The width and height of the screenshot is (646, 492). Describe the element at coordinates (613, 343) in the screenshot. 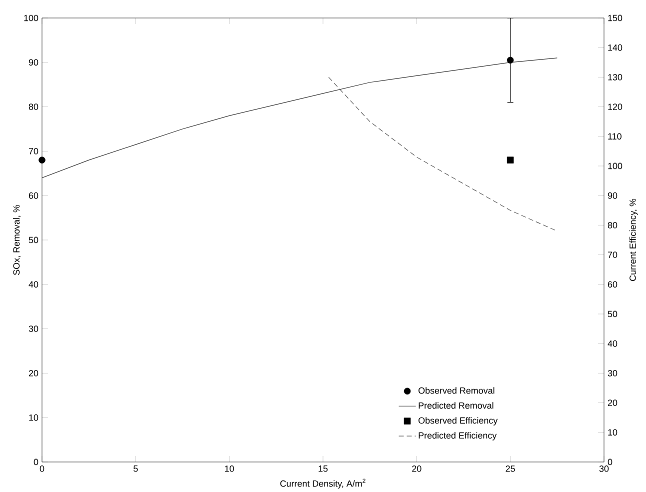

I see `y2-tick-label: 40` at that location.